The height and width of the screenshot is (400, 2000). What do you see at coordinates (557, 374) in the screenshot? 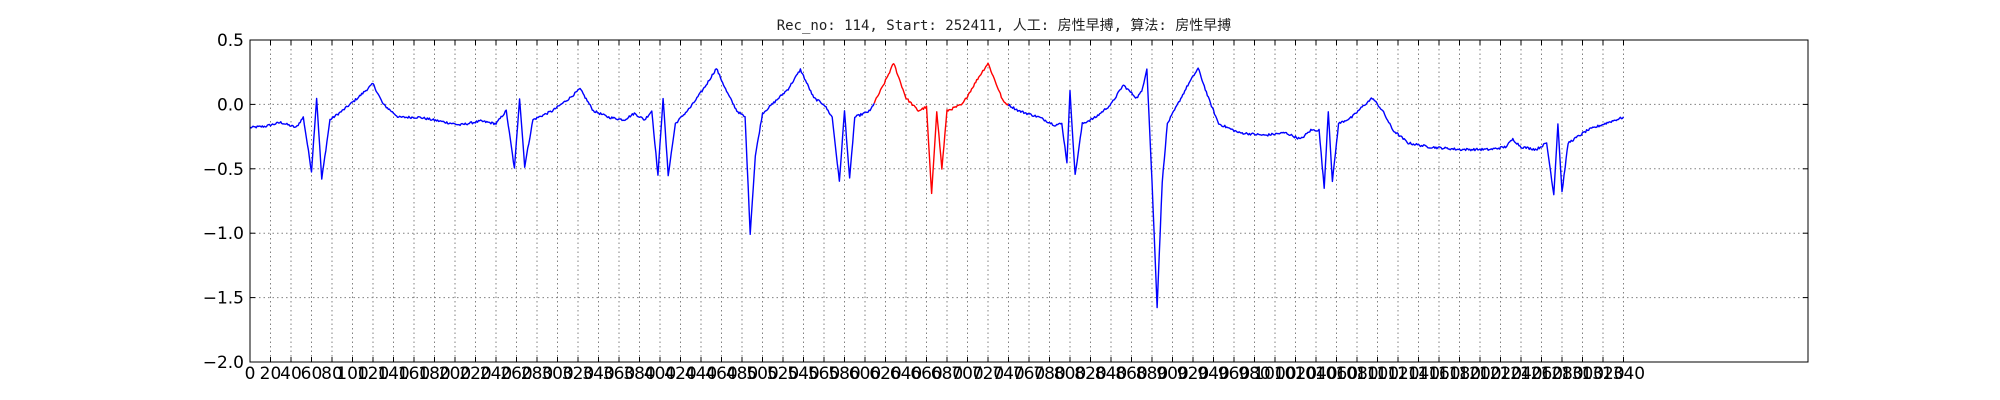
I see `x-tick-label: 300` at bounding box center [557, 374].